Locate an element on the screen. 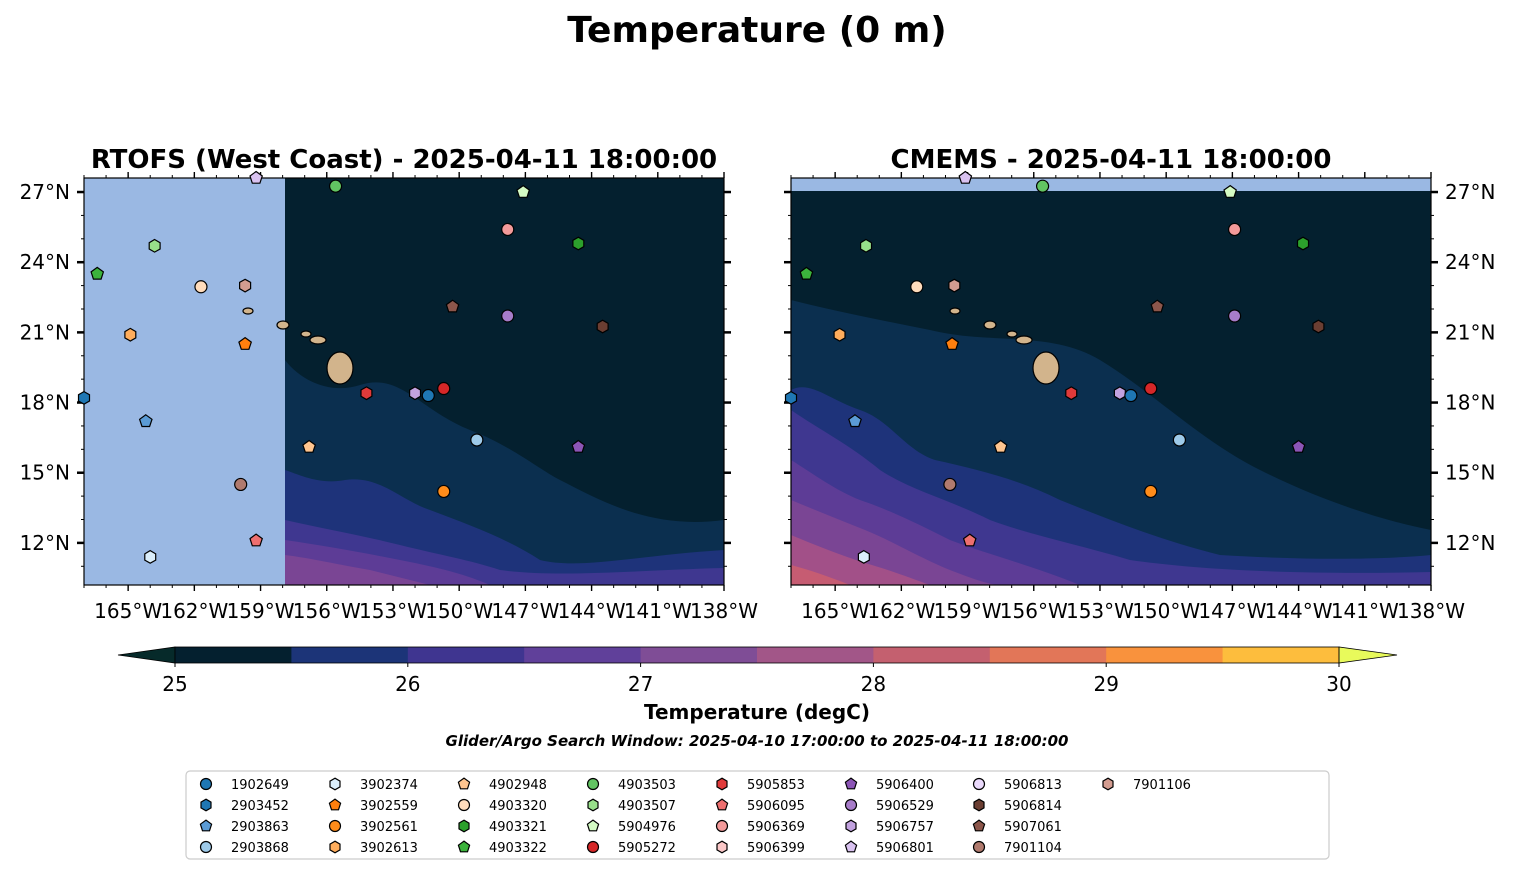 This screenshot has width=1514, height=889. legend-label-5906814: 5906814 is located at coordinates (1033, 806).